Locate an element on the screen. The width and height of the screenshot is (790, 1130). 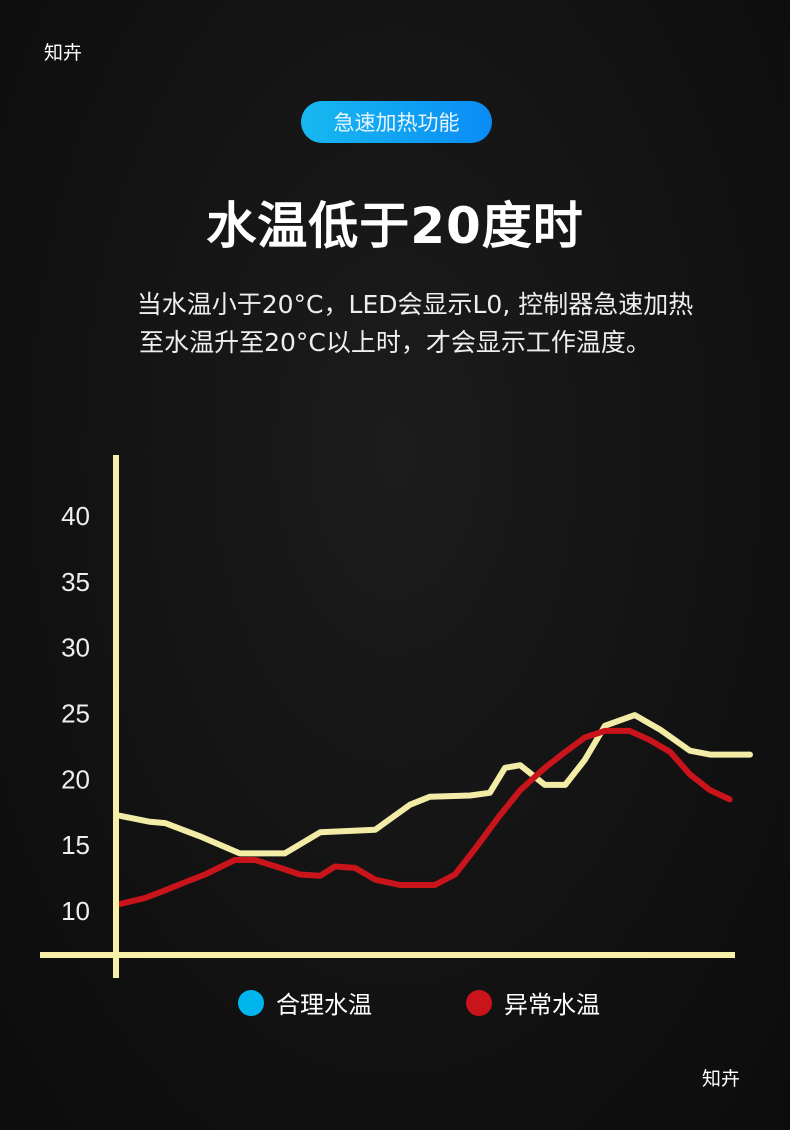
legend-item-abnormal: 异常水温 is located at coordinates (533, 1002).